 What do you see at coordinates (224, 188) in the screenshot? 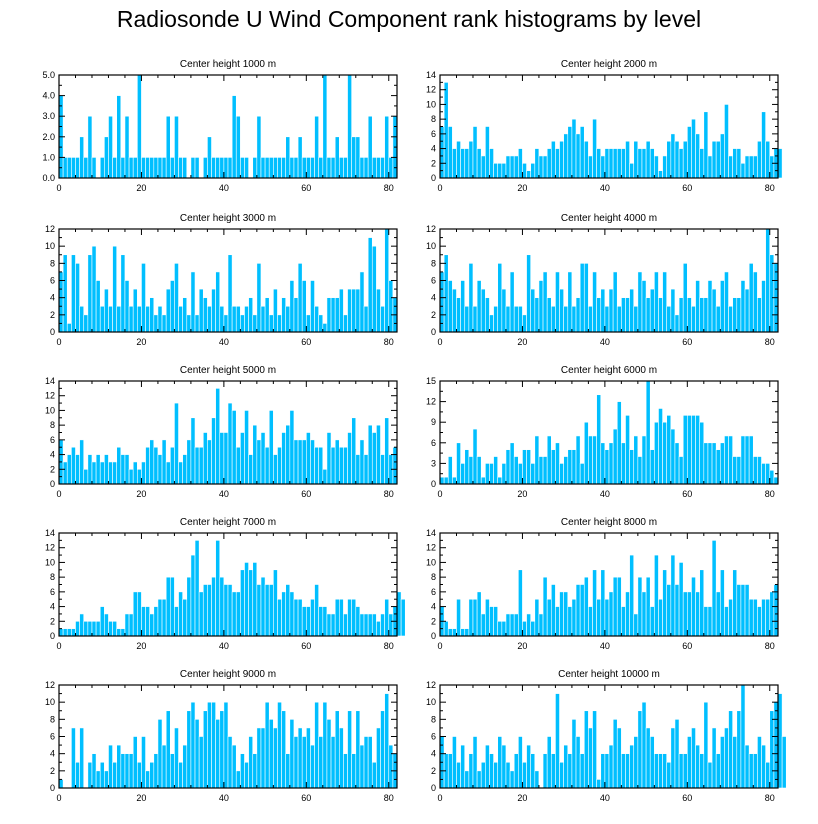
I see `x-tick-label: 40` at bounding box center [224, 188].